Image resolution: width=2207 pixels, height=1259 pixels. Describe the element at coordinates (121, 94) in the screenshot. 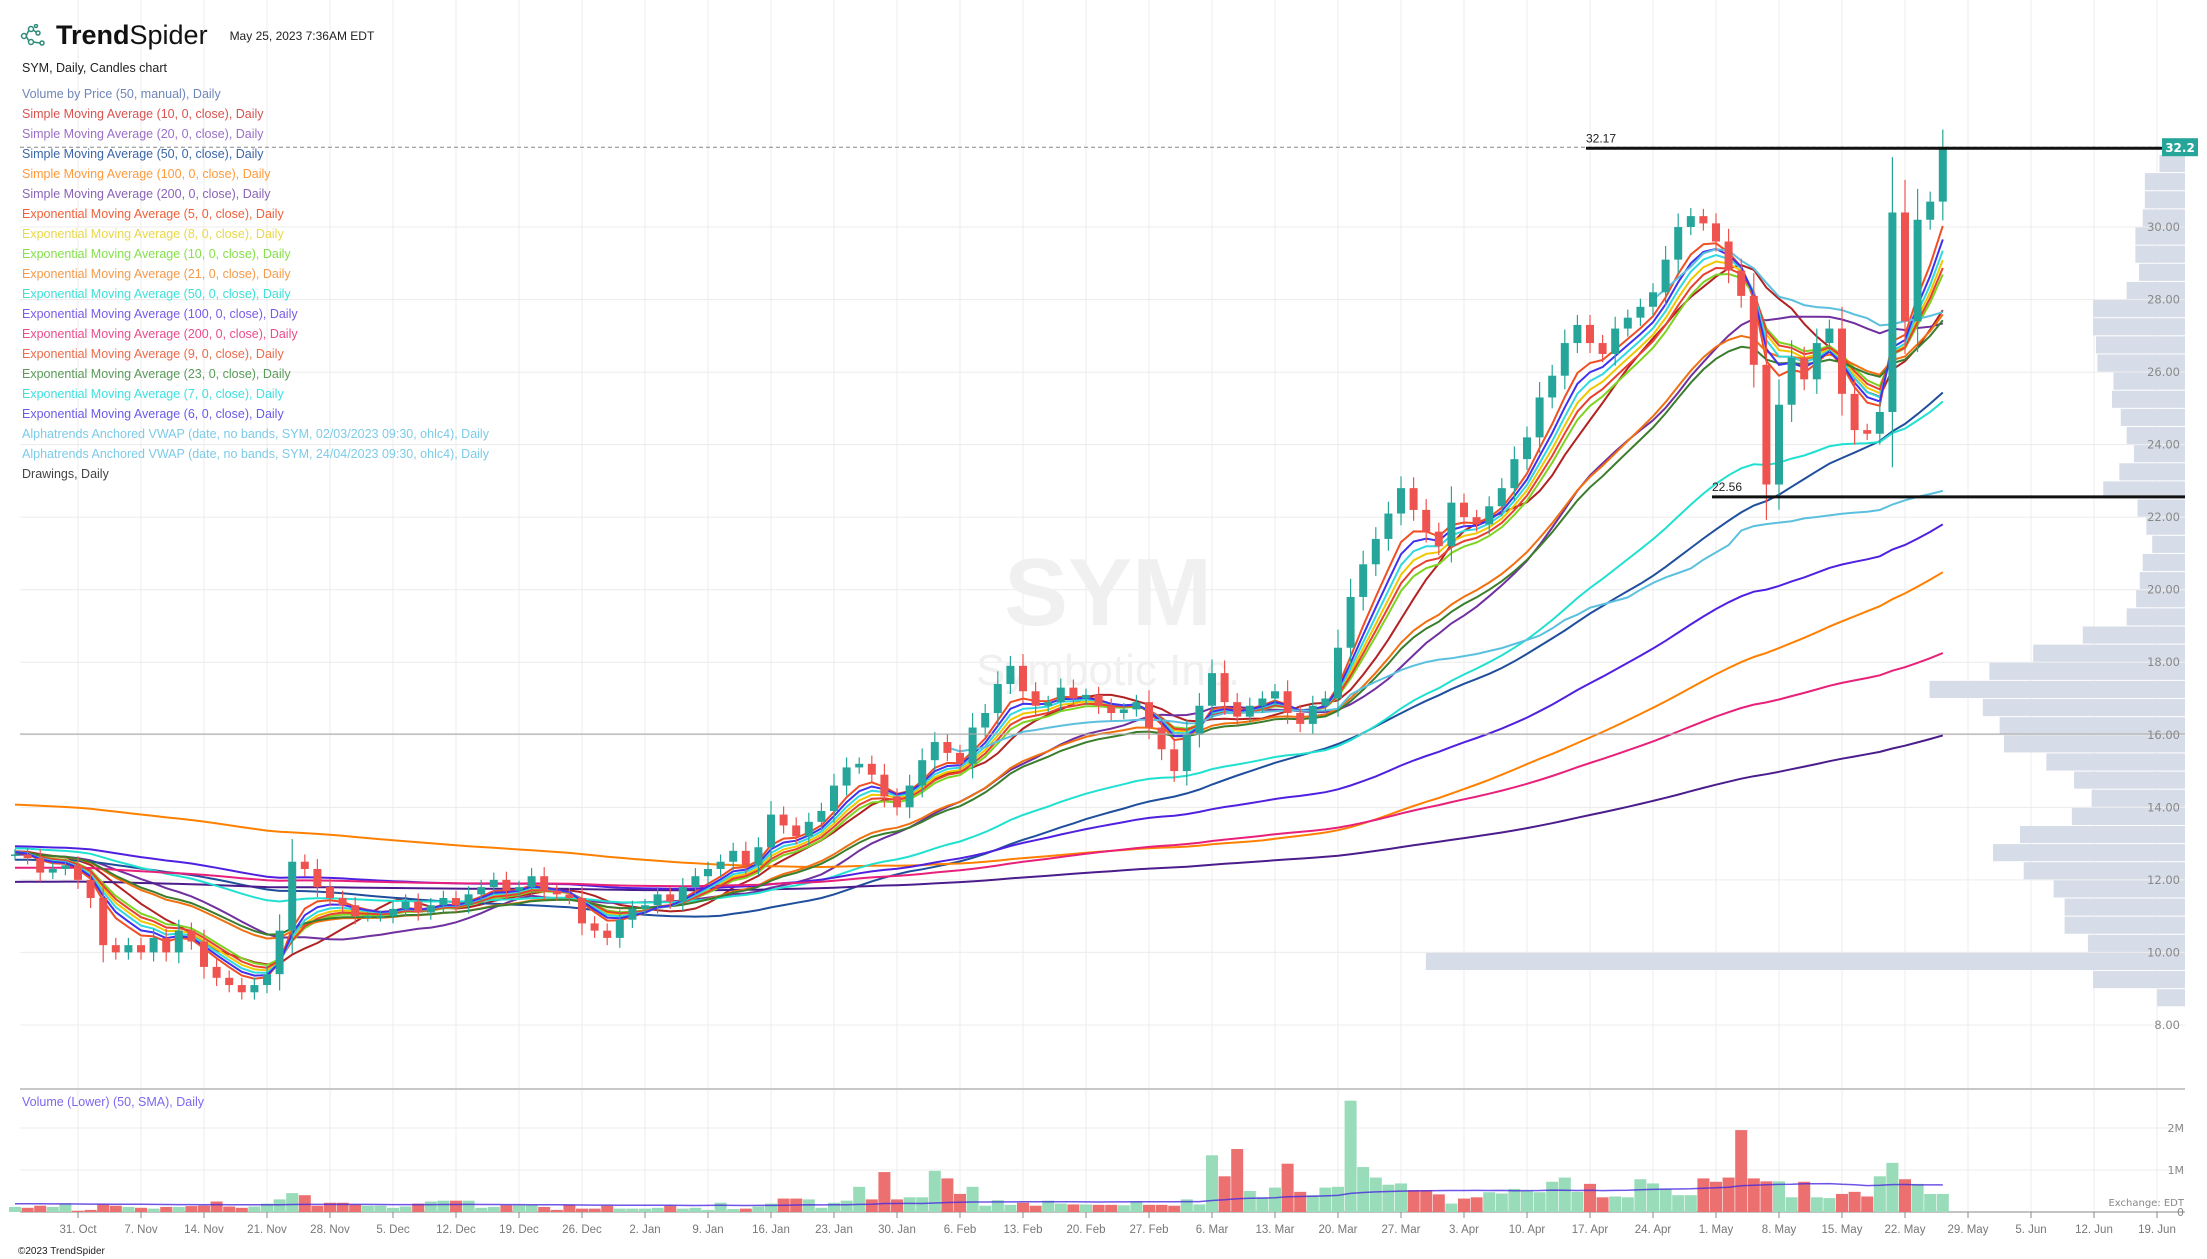

I see `legend-item: Volume by Price (50, manual), Daily` at that location.